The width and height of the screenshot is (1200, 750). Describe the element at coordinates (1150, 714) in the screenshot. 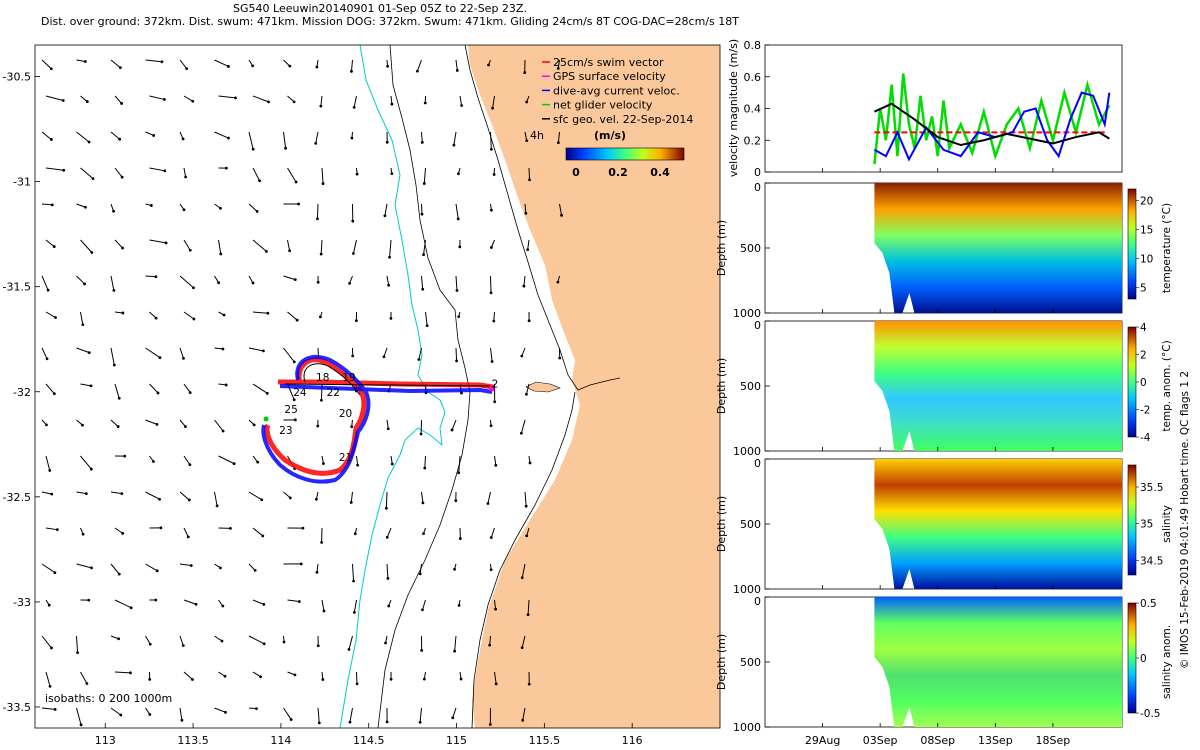

I see `section-colorbar-tick-label: -0.5` at that location.